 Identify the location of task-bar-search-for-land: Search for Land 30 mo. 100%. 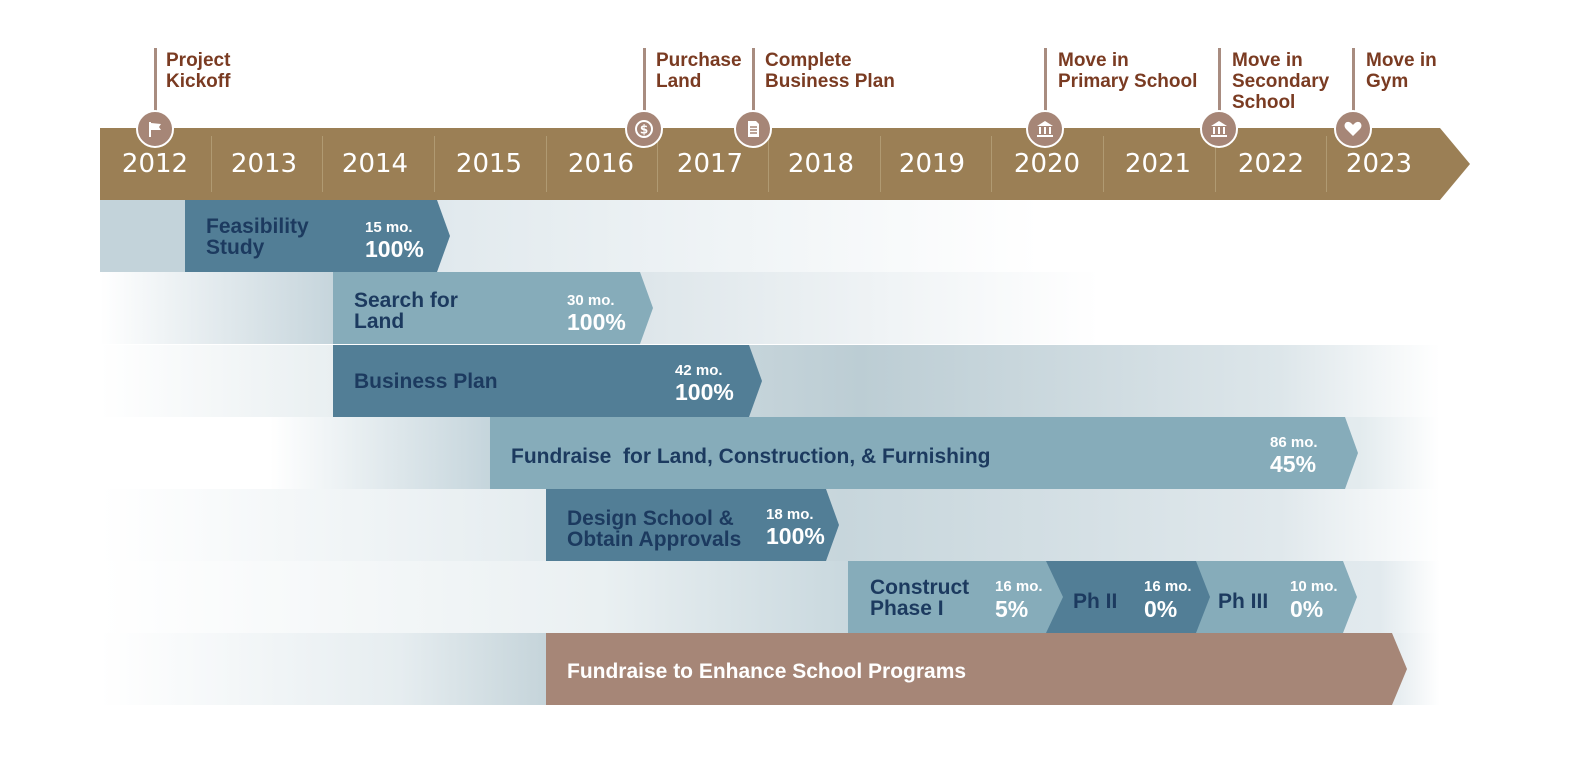
(493, 308).